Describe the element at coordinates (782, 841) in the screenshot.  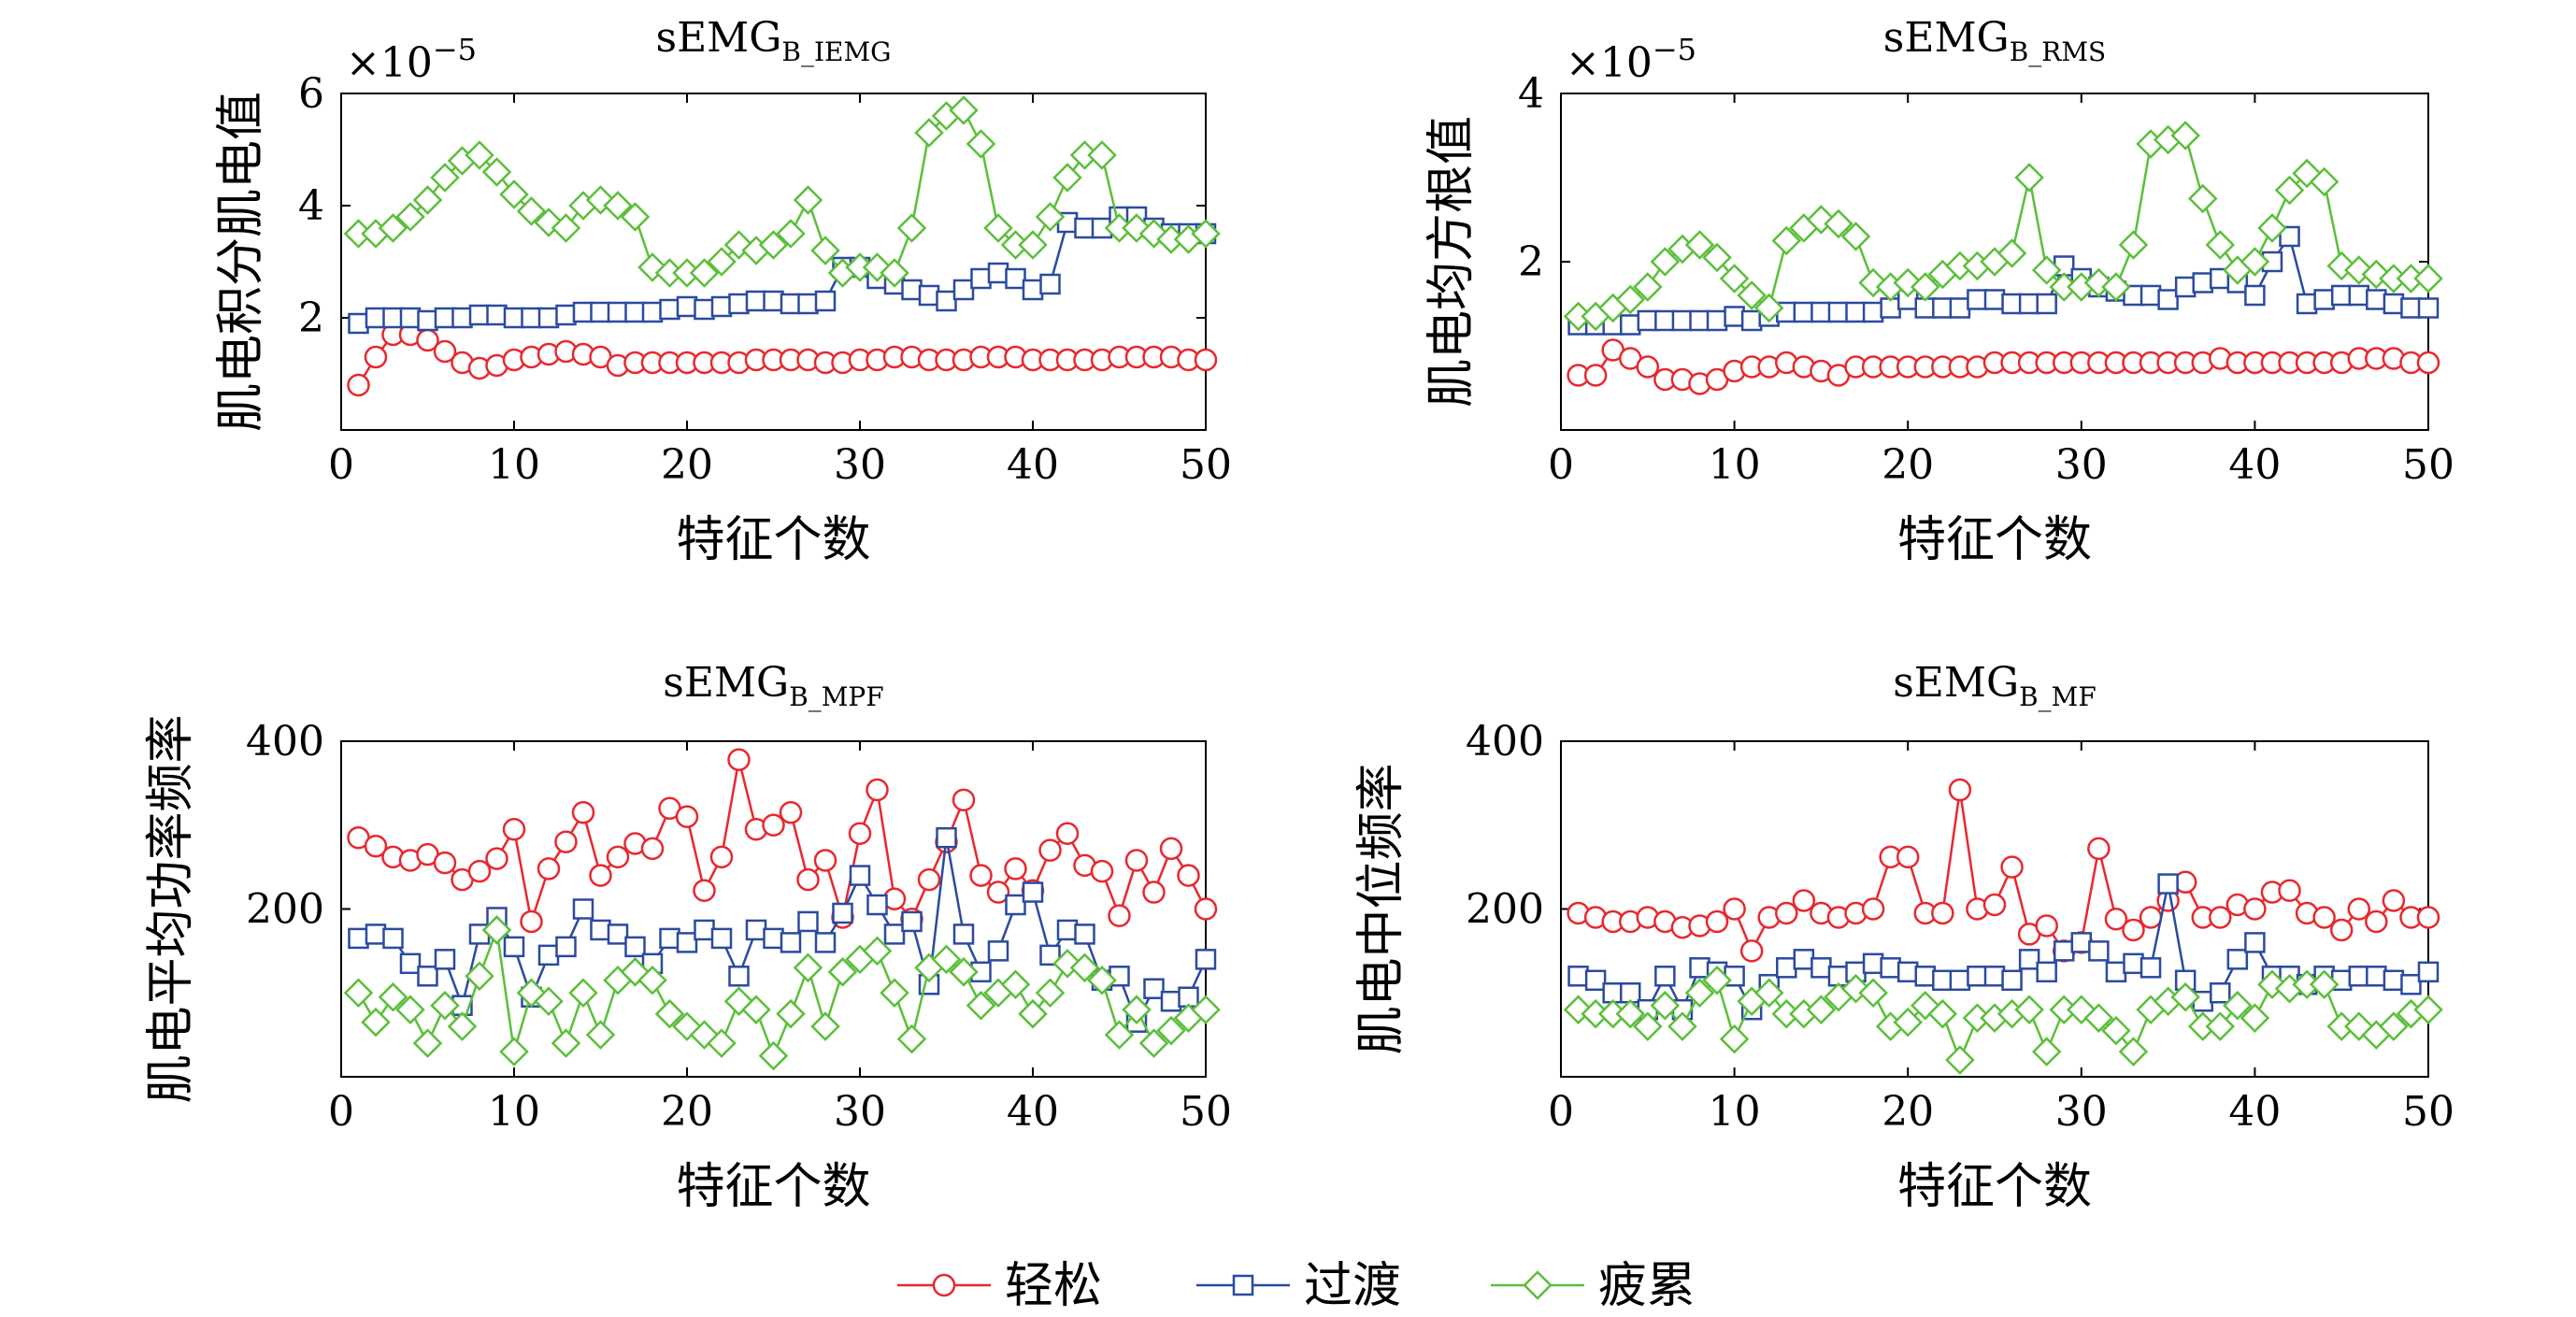
I see `series-line` at that location.